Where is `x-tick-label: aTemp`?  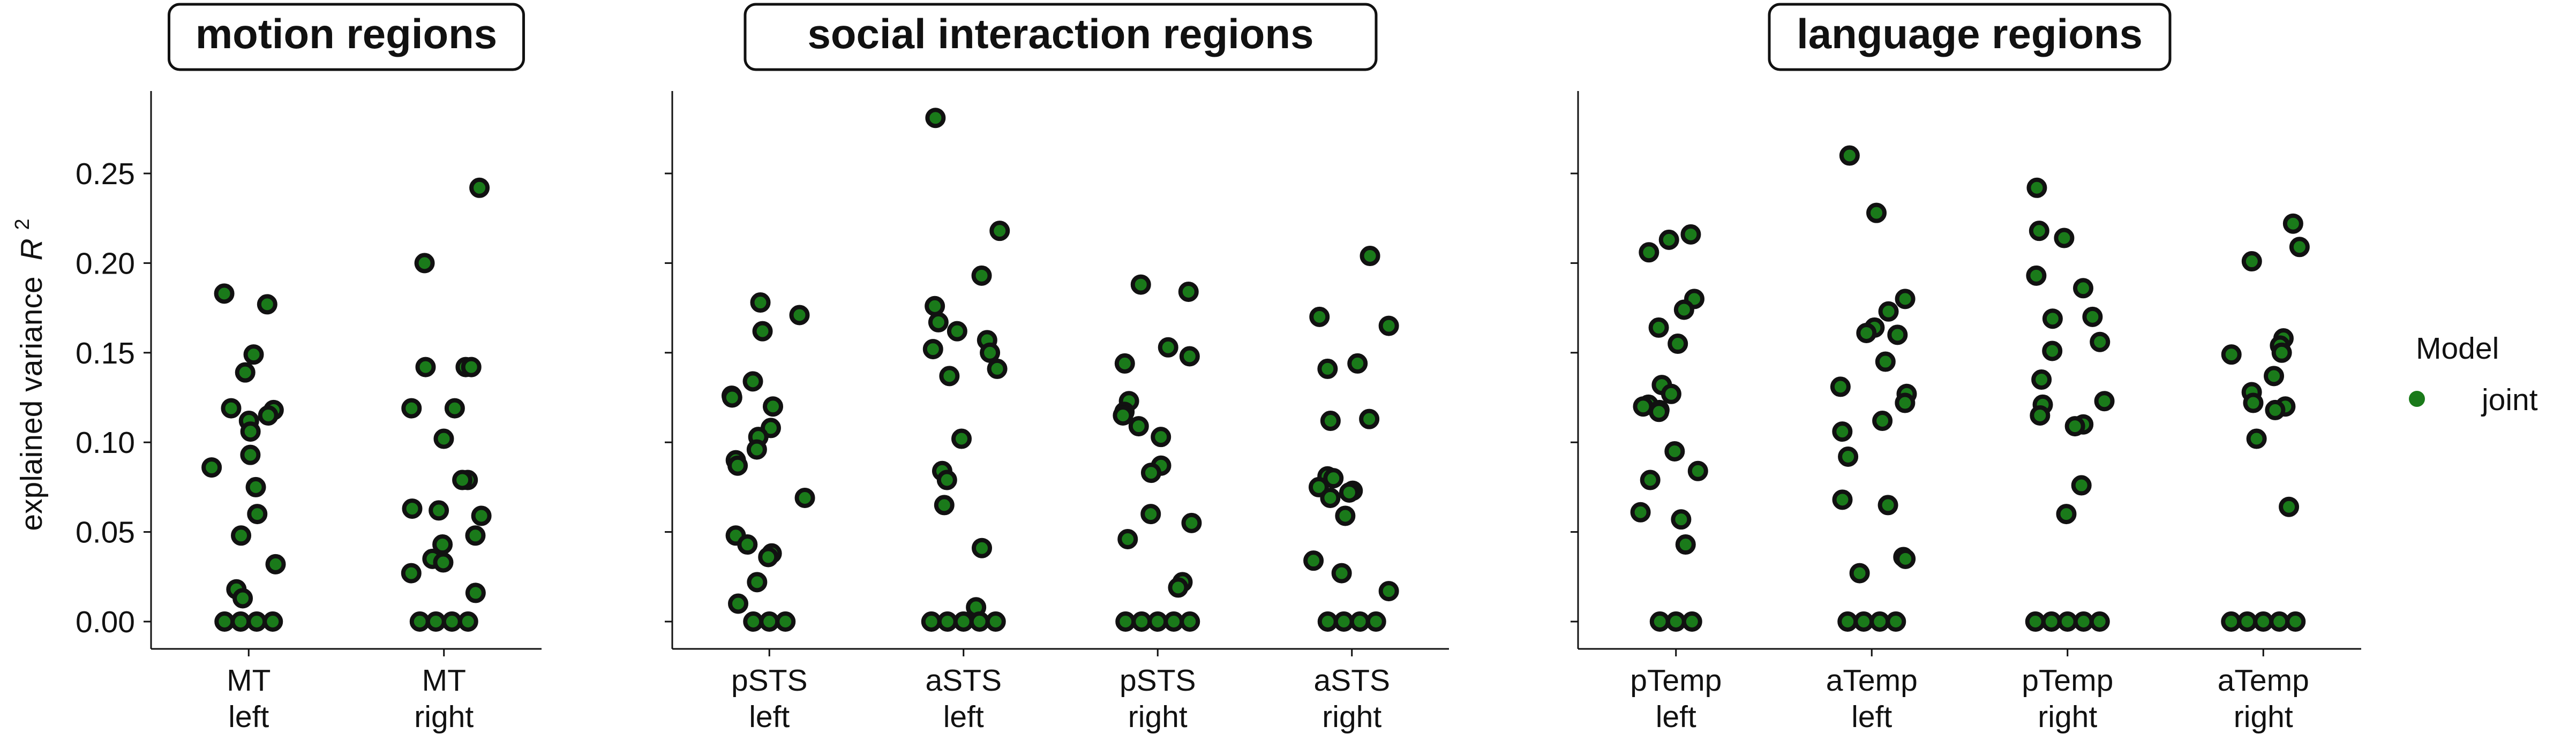
x-tick-label: aTemp is located at coordinates (2263, 680).